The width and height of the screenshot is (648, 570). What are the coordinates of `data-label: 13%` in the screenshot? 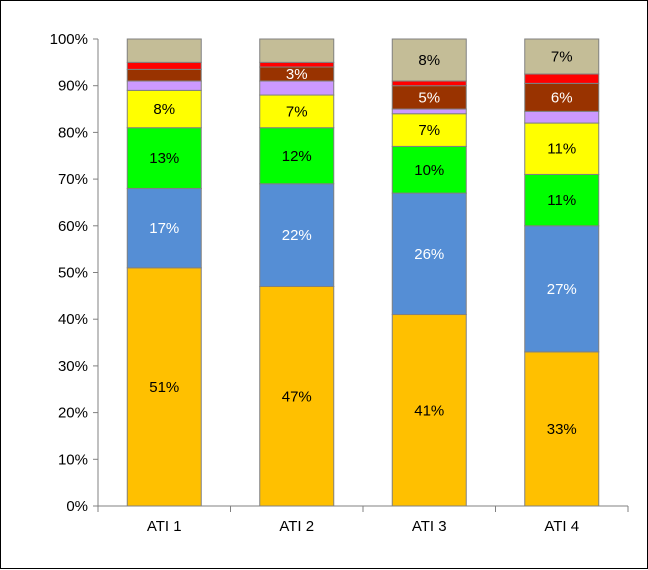 It's located at (164, 158).